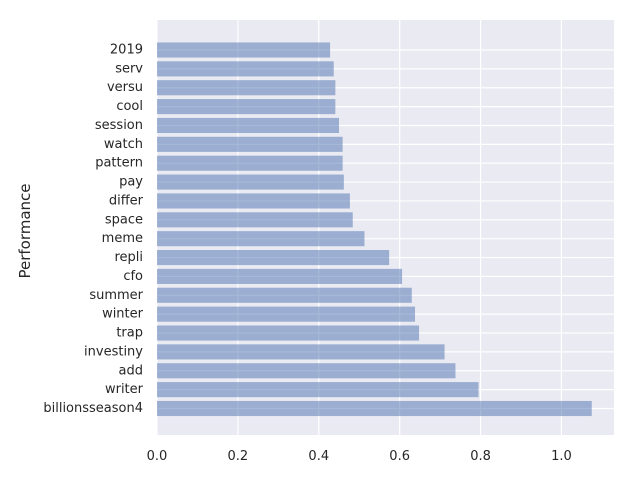  Describe the element at coordinates (125, 87) in the screenshot. I see `y-tick-label-versu: versu` at that location.